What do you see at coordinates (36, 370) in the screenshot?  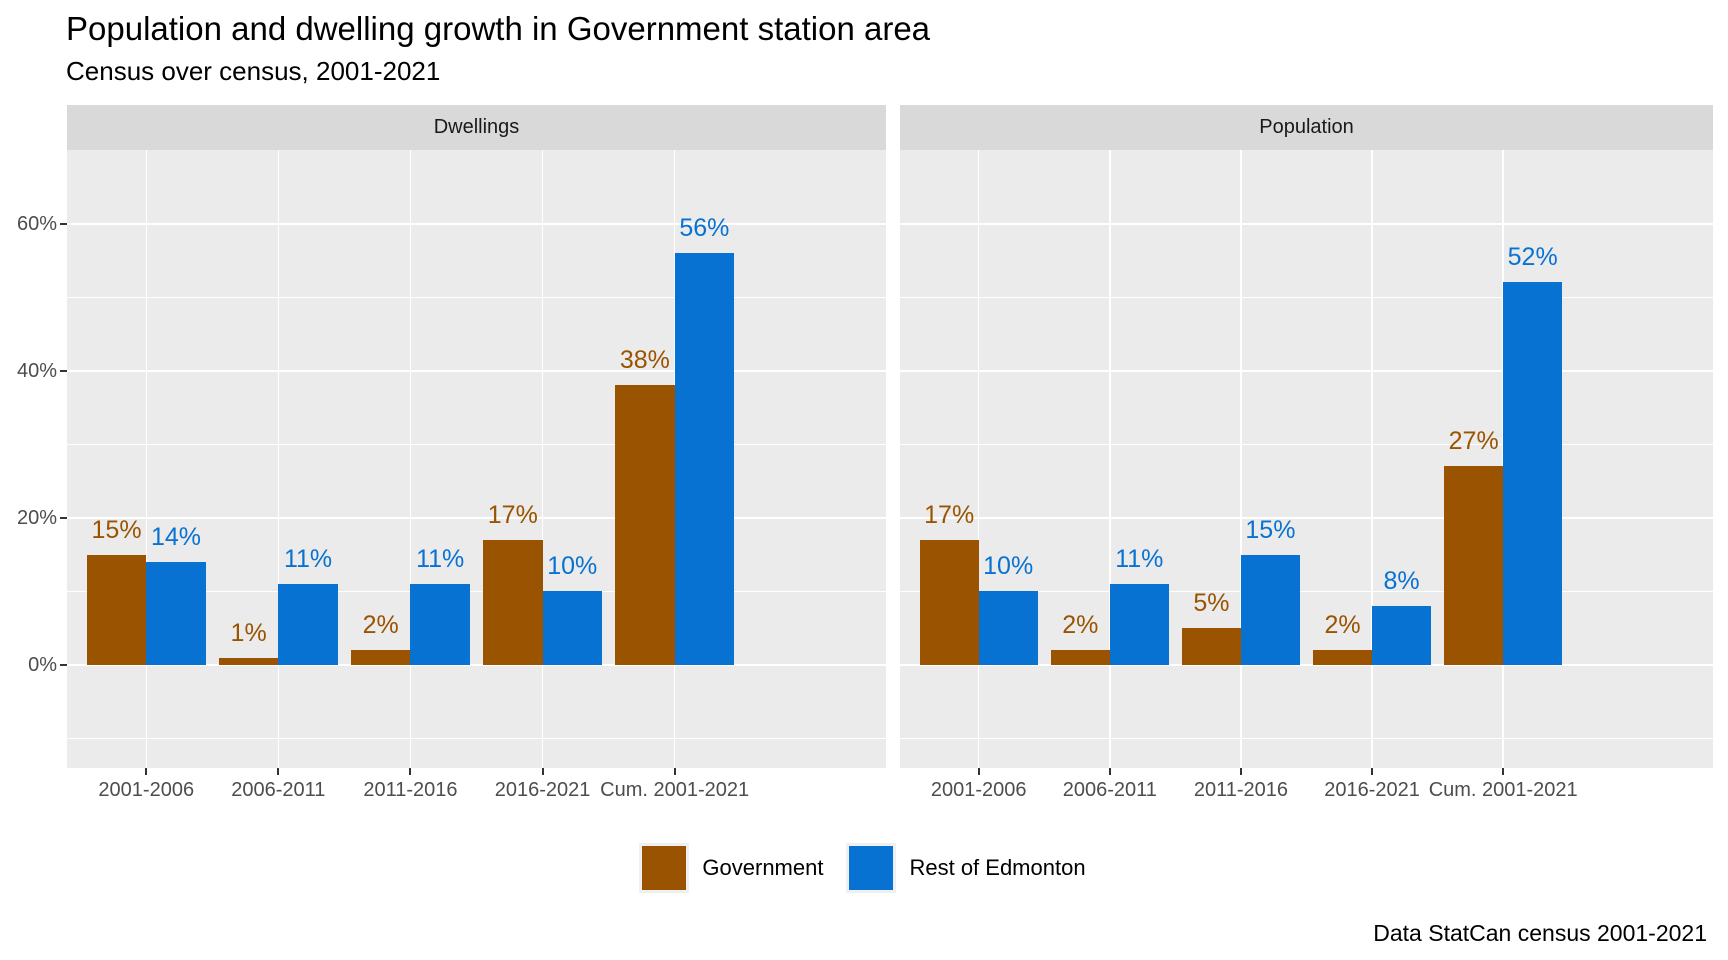 I see `y-tick-label: 40%` at bounding box center [36, 370].